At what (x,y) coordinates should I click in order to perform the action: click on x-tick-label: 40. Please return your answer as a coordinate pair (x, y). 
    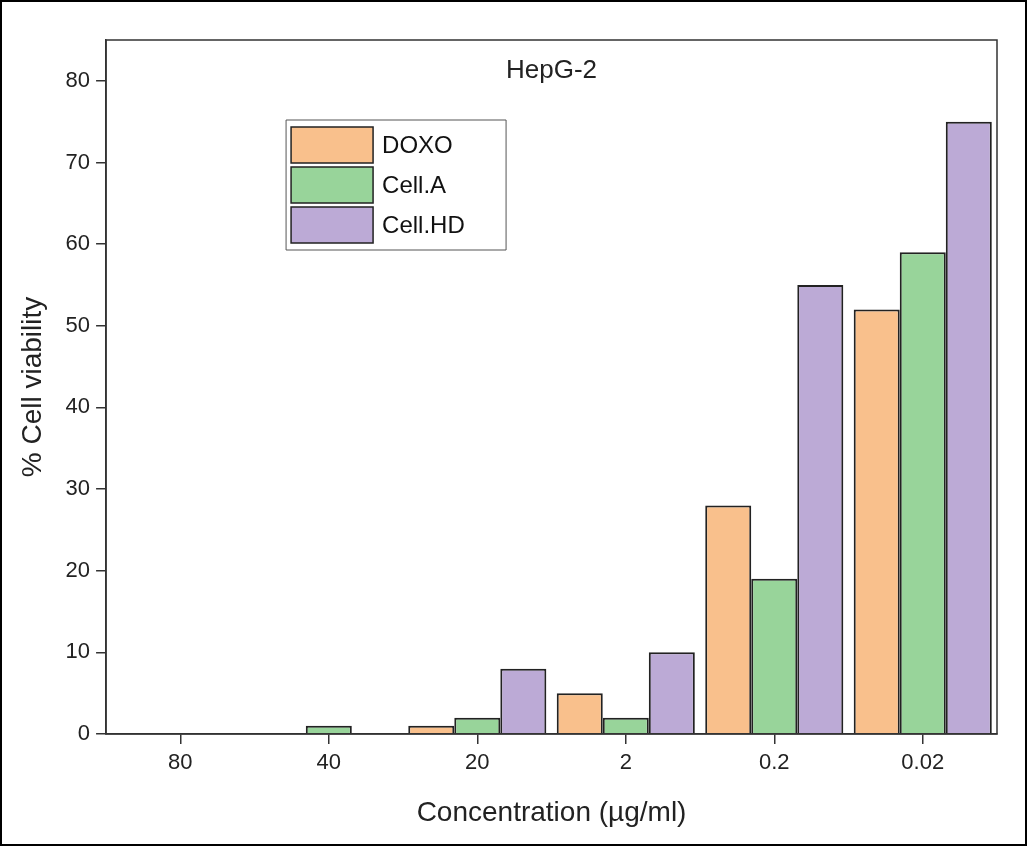
    Looking at the image, I should click on (329, 762).